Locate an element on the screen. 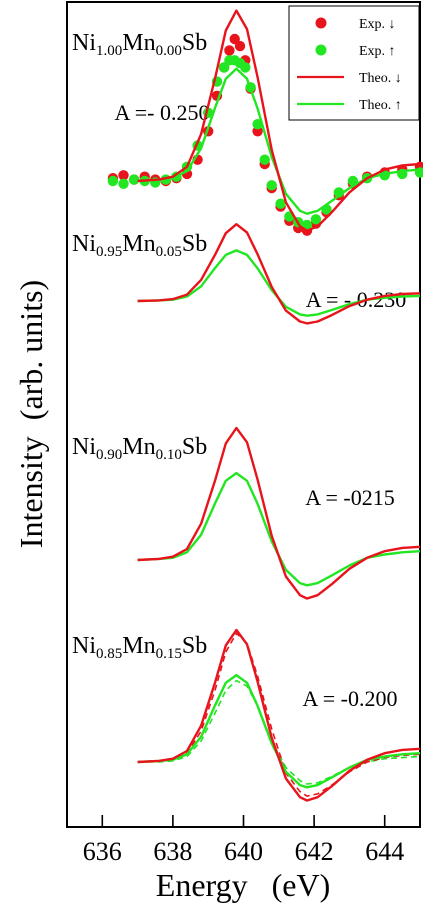 The width and height of the screenshot is (423, 907). panel-label-2: Ni0.95Mn0.05Sb is located at coordinates (139, 245).